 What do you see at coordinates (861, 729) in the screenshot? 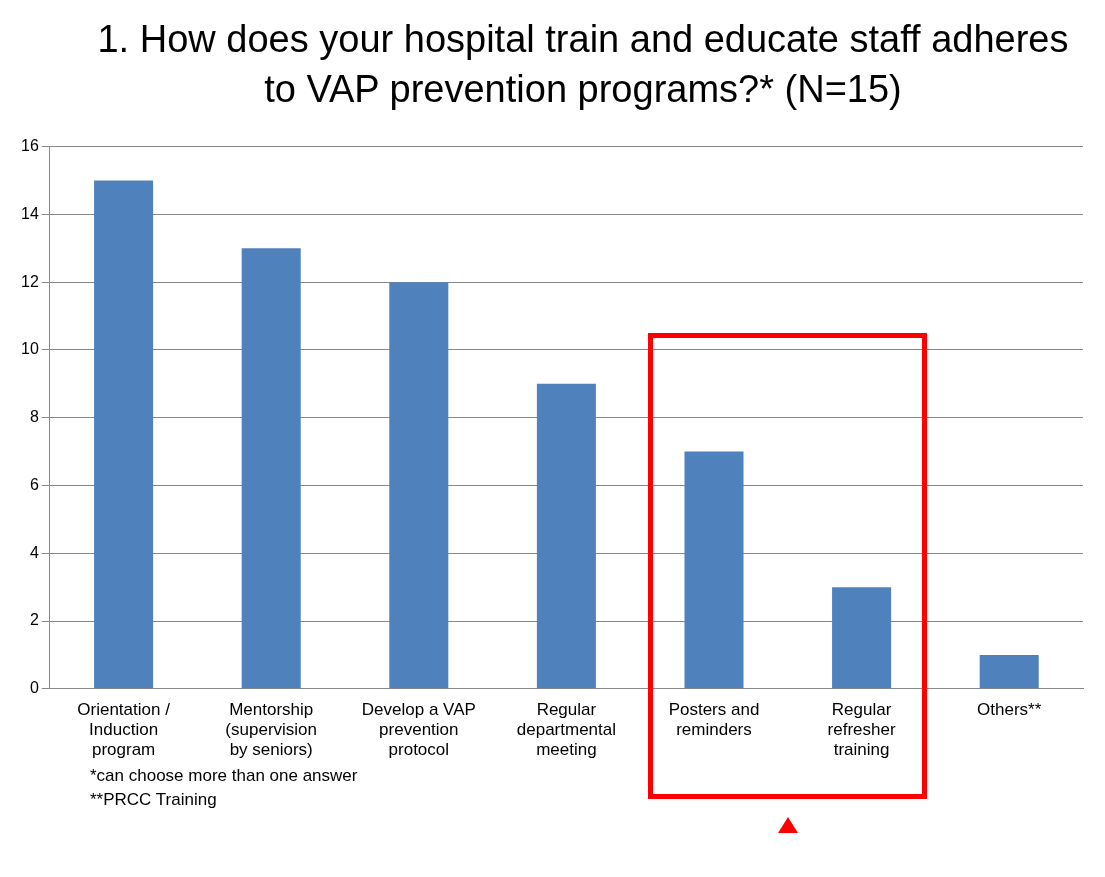
I see `x-tick-label: Regular refresher training` at bounding box center [861, 729].